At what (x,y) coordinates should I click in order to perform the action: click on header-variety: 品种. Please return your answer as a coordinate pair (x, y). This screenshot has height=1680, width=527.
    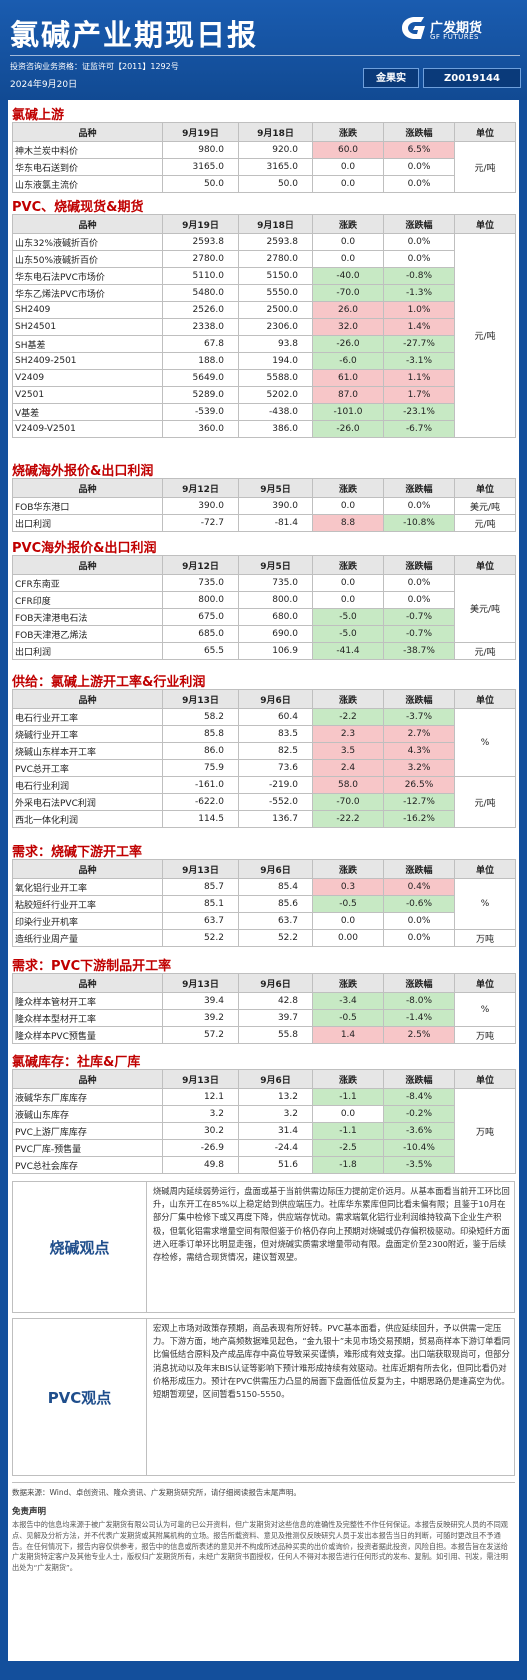
    Looking at the image, I should click on (87, 488).